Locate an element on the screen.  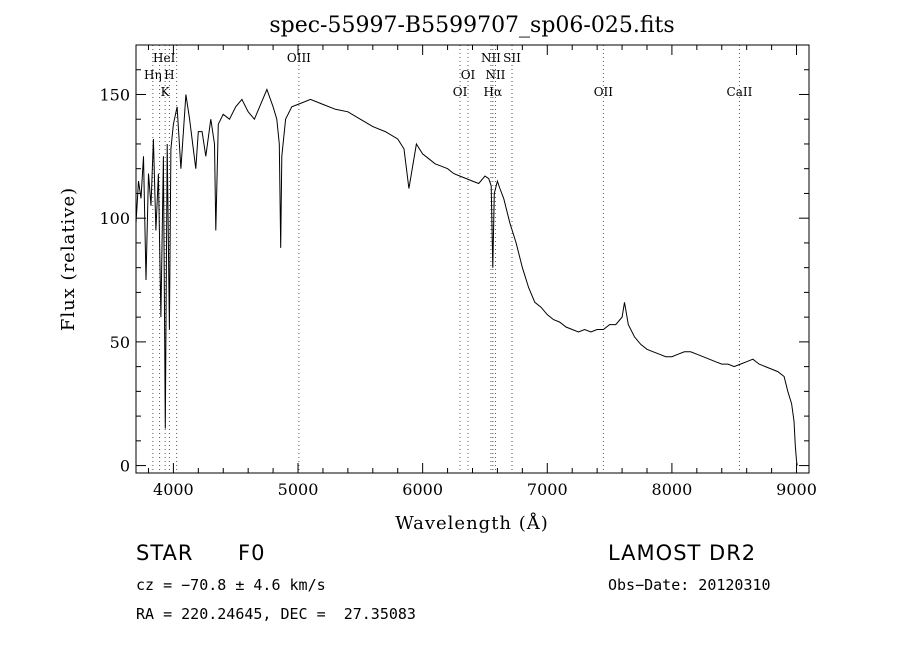
survey-name: LAMOST DR2 is located at coordinates (682, 553).